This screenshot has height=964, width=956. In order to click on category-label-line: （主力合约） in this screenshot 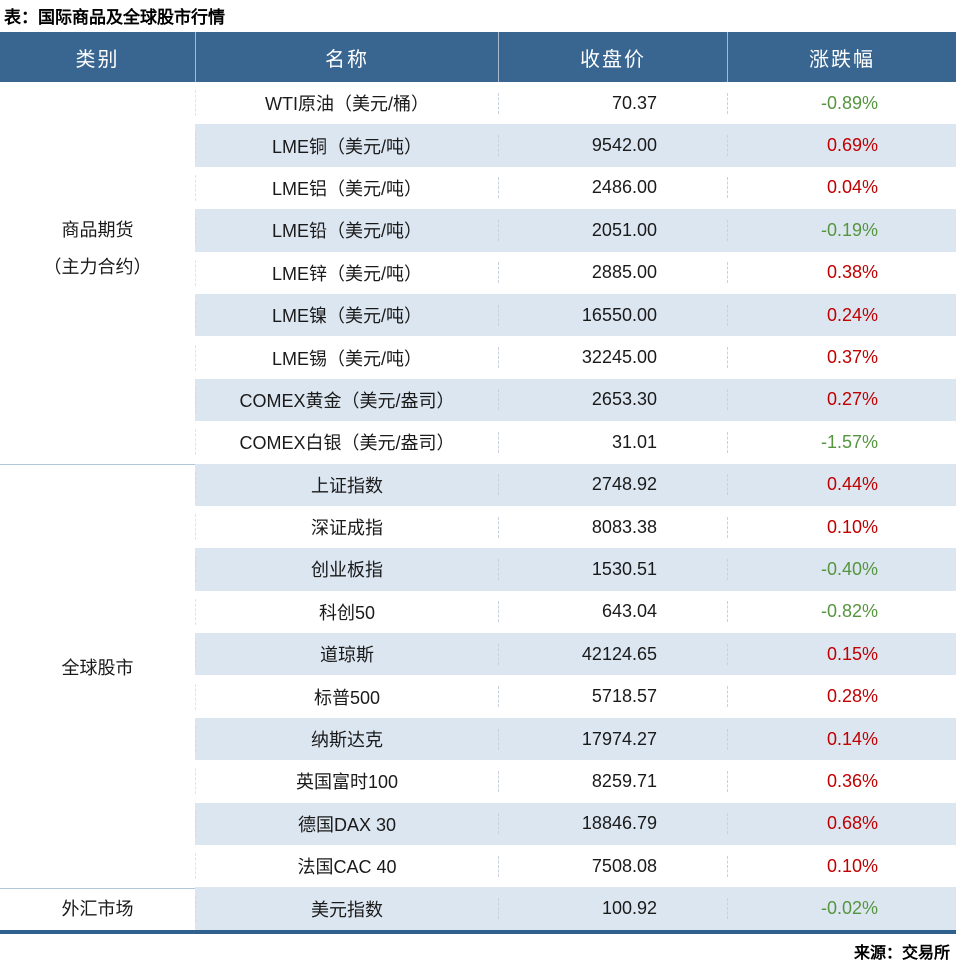, I will do `click(97, 266)`.